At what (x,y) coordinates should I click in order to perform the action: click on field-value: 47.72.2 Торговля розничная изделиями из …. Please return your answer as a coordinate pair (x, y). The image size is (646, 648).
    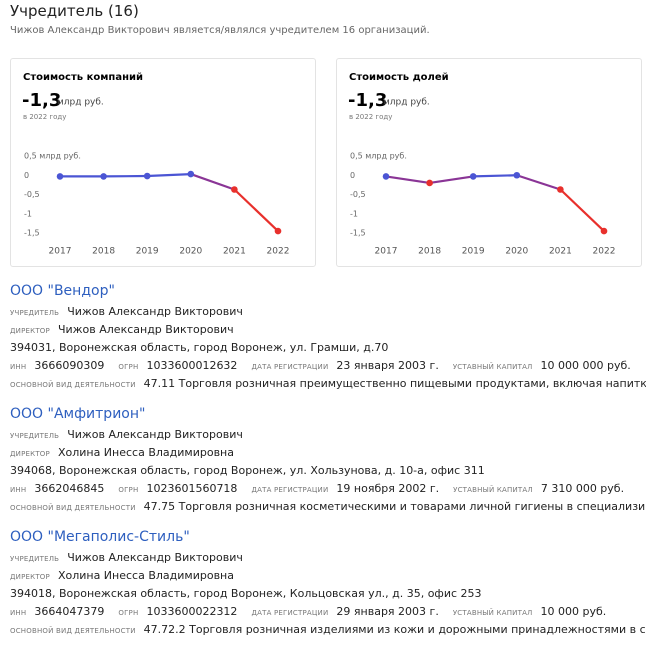
    Looking at the image, I should click on (394, 629).